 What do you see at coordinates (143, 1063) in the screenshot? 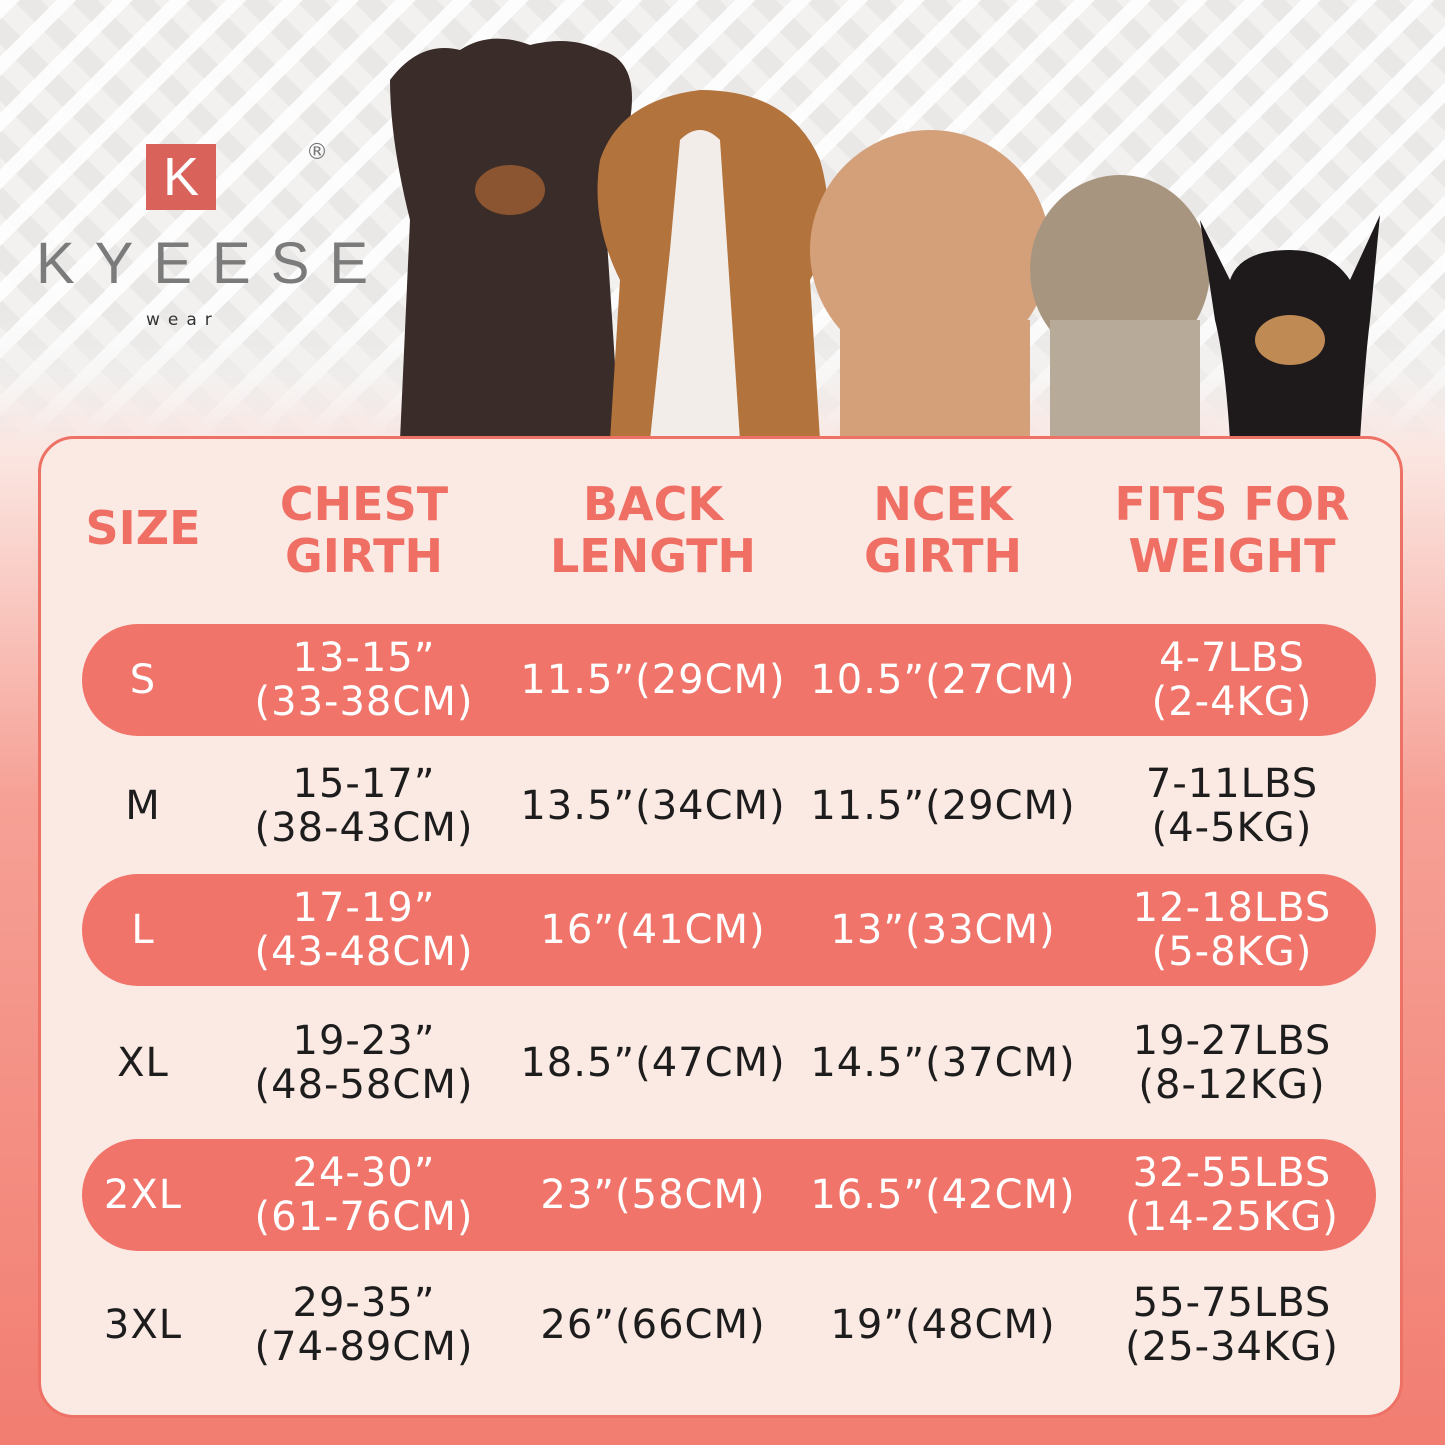
I see `cell-size: XL` at bounding box center [143, 1063].